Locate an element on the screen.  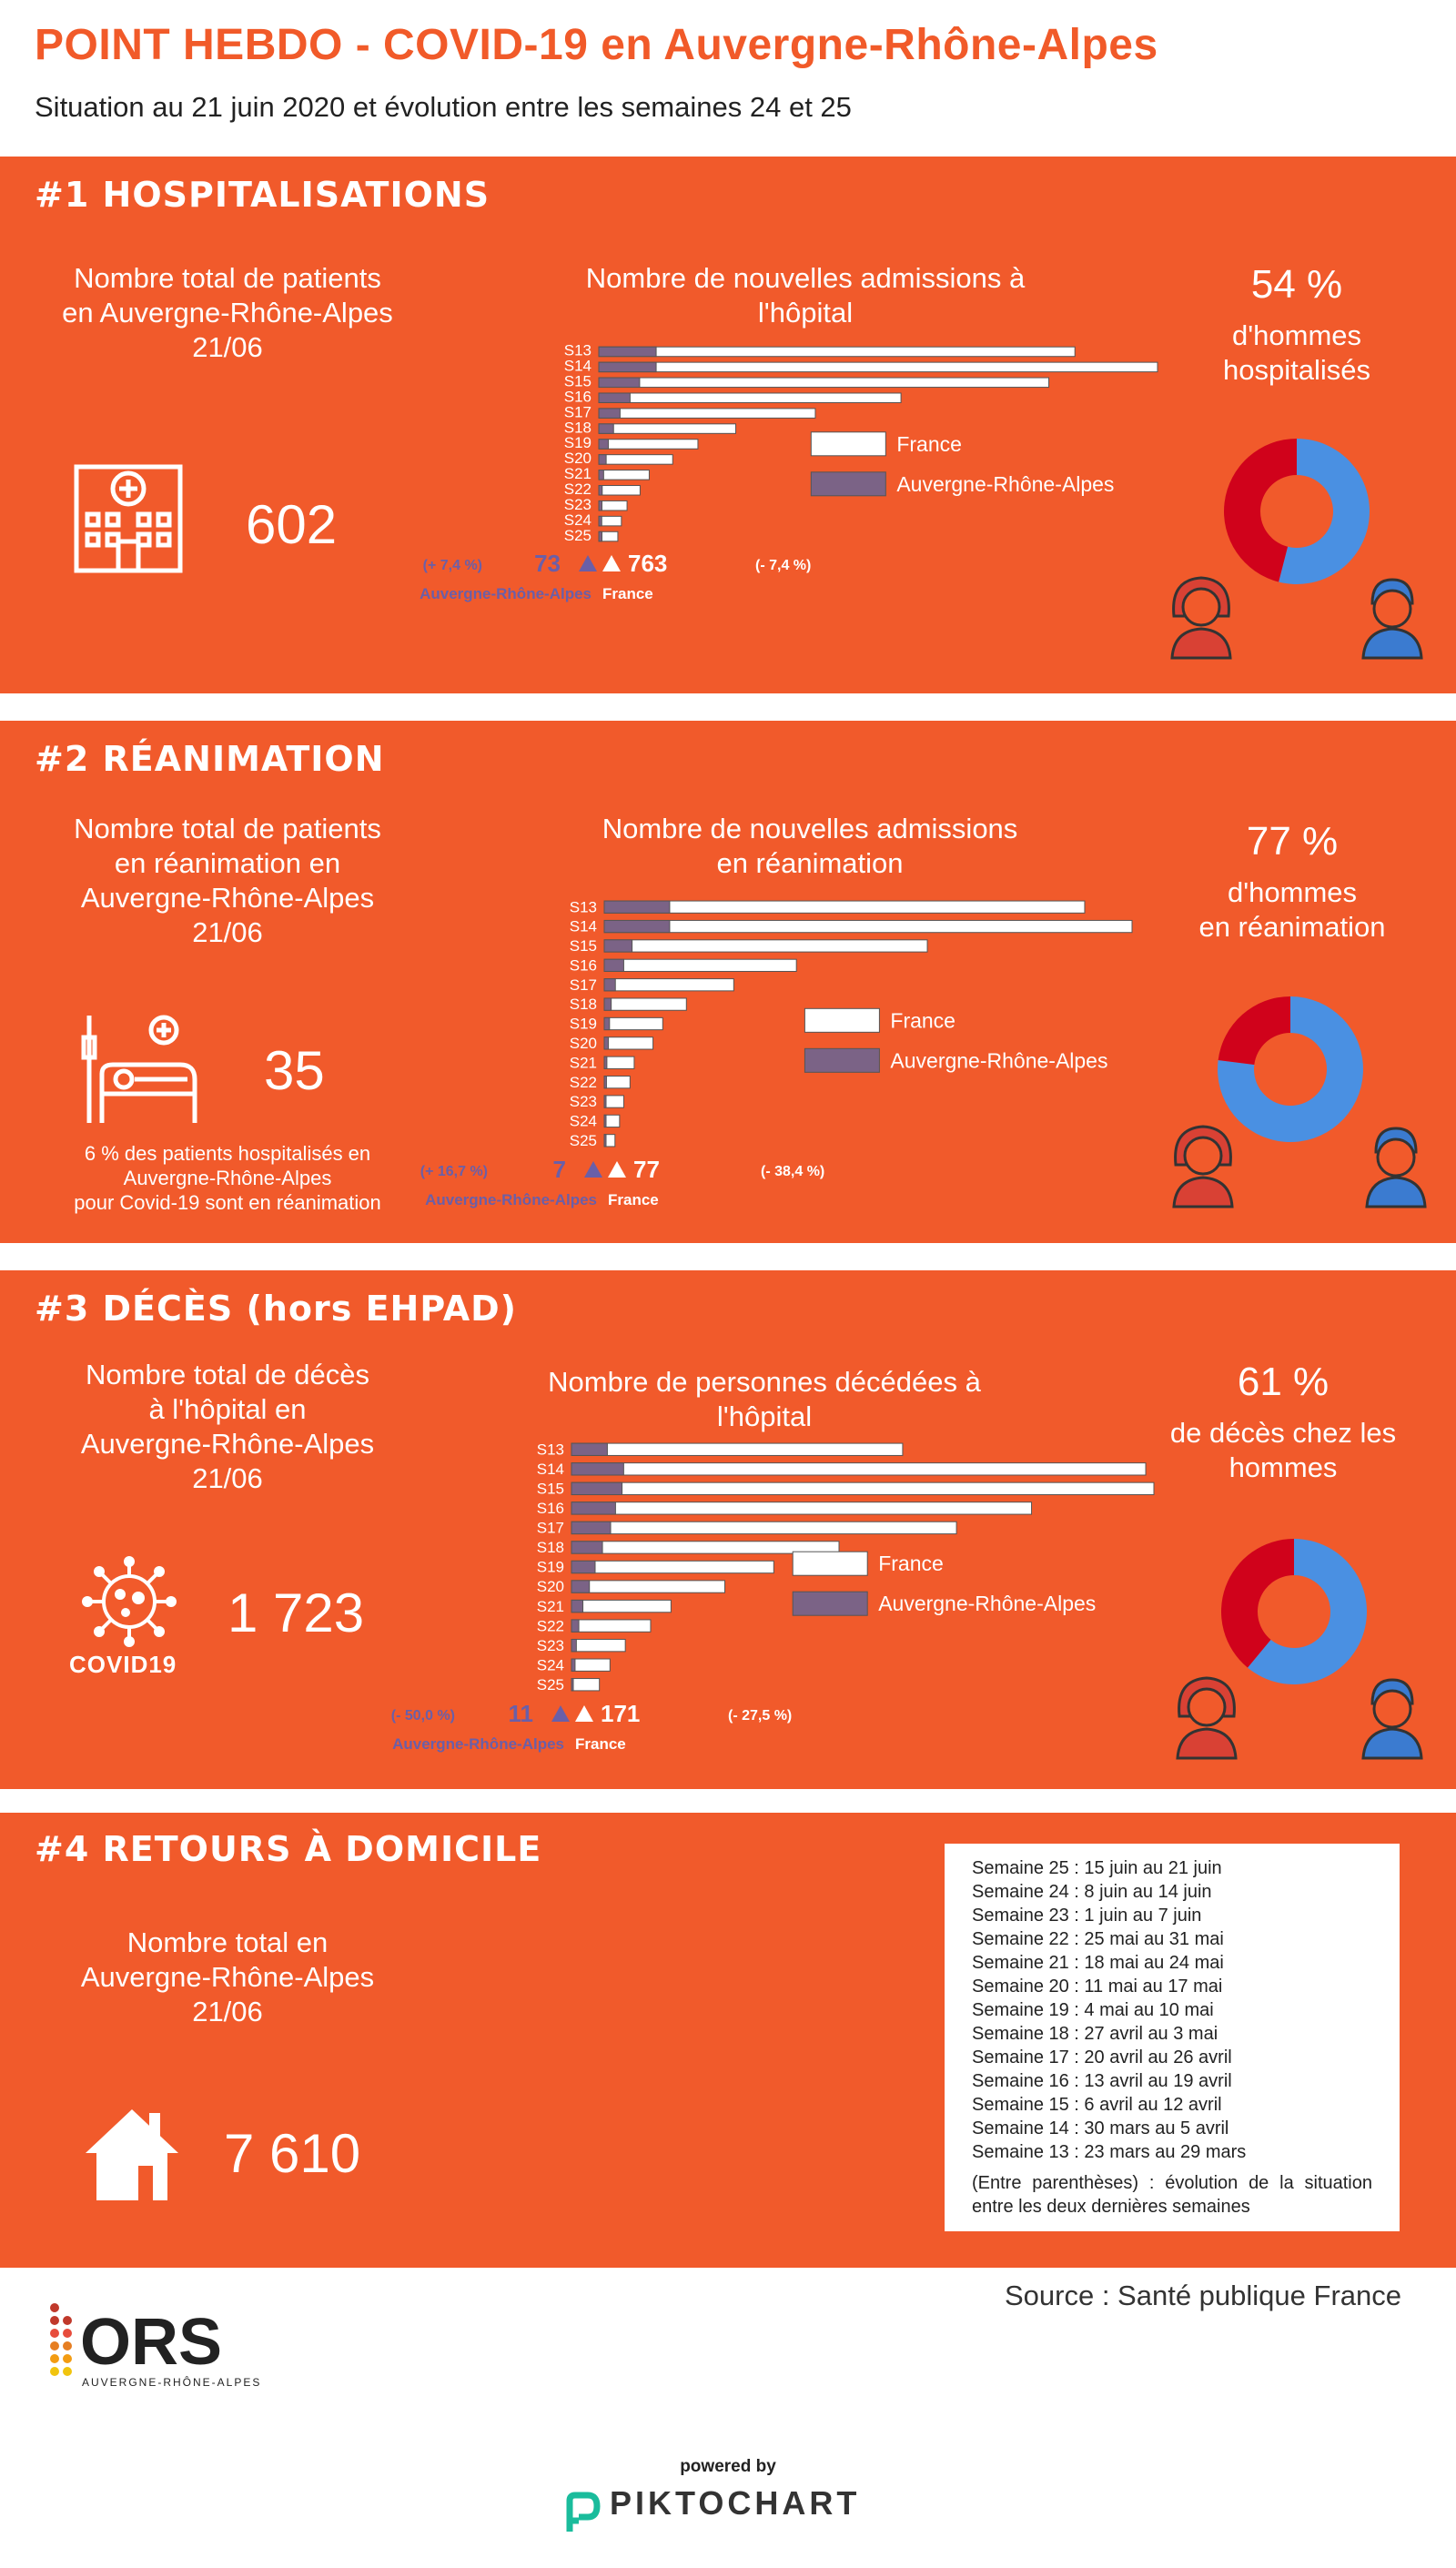
tick-label: S22 is located at coordinates (583, 1082).